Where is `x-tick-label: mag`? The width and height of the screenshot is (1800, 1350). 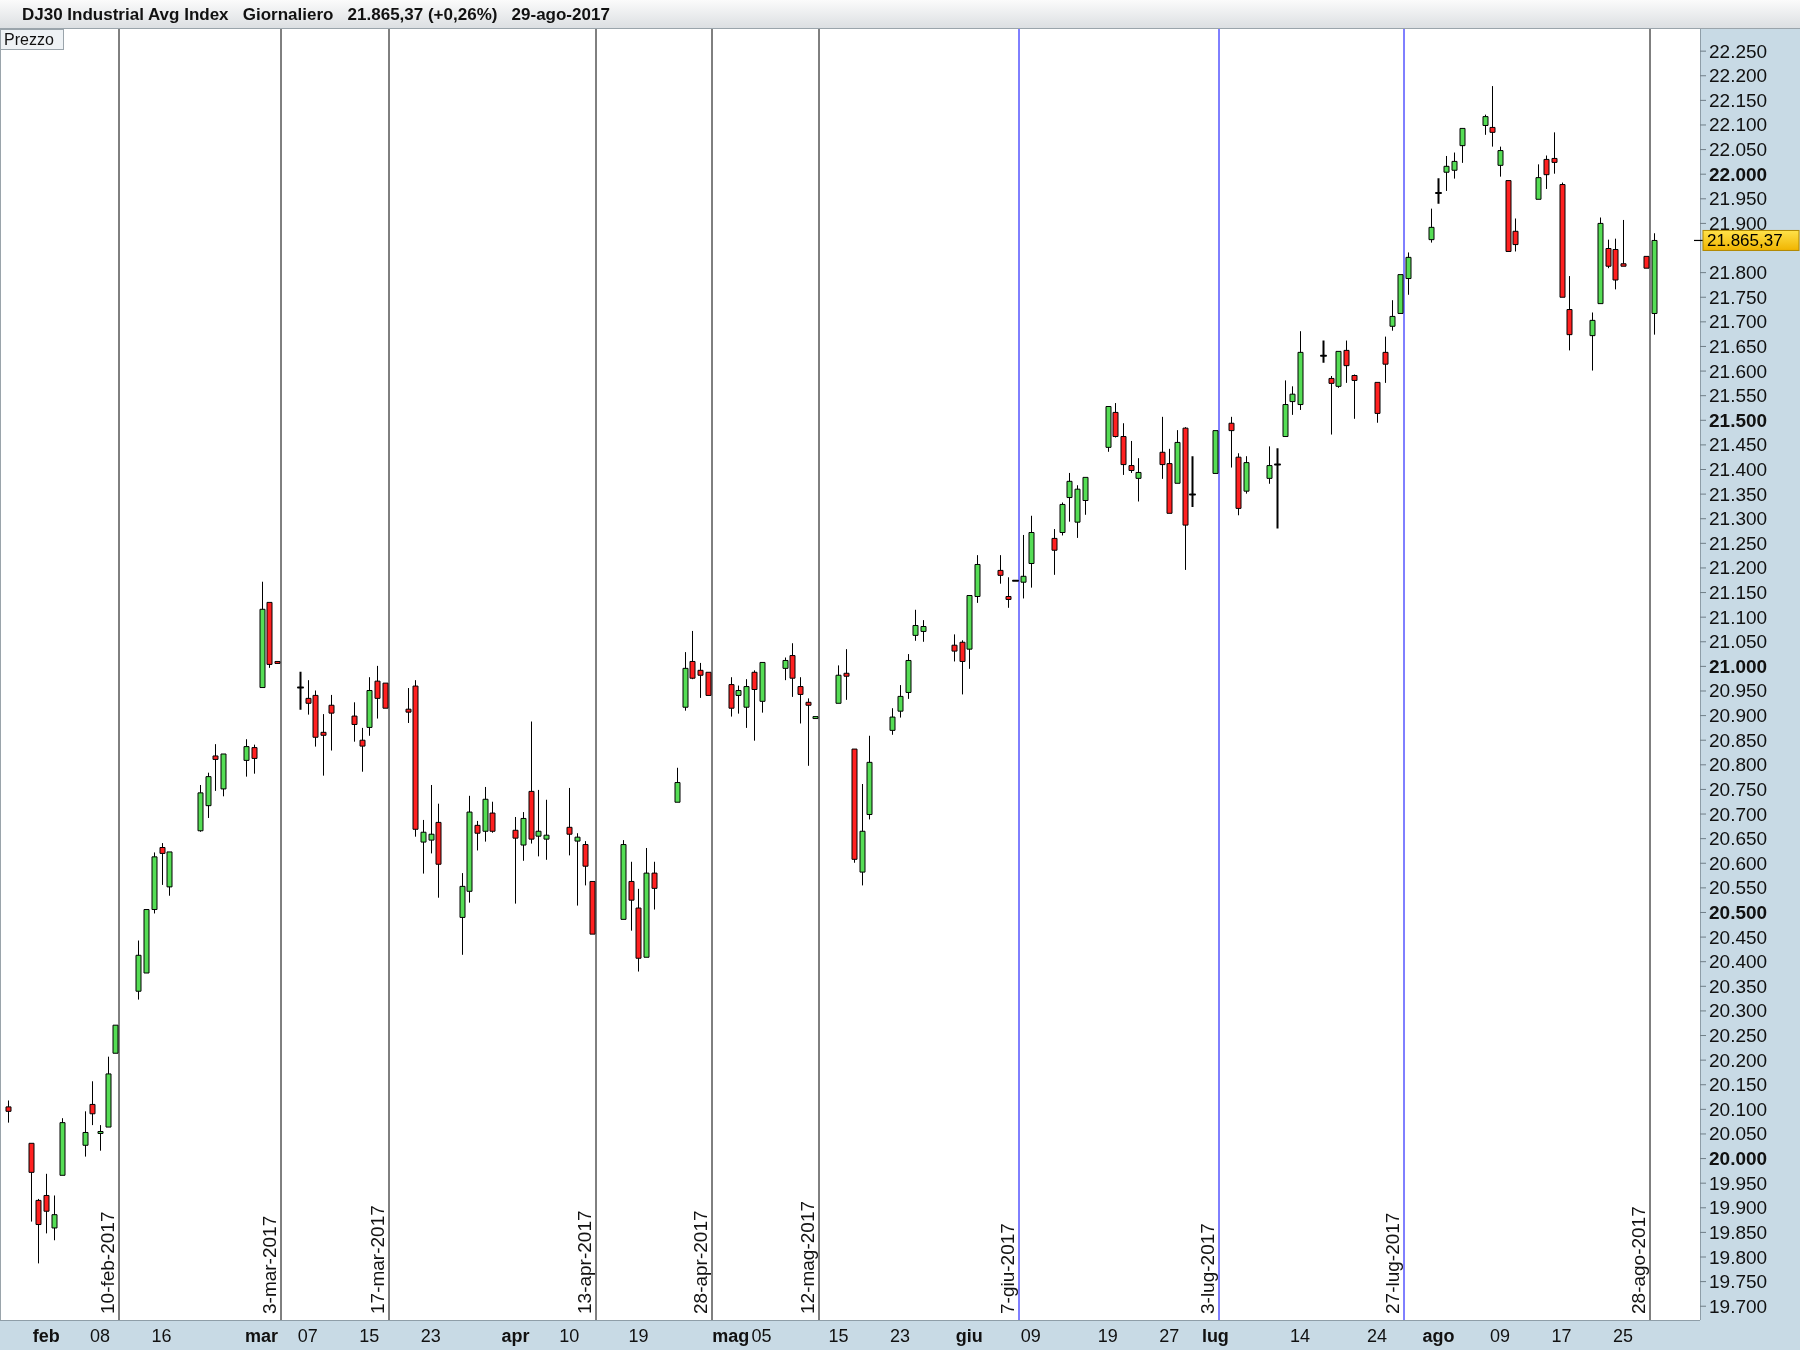 x-tick-label: mag is located at coordinates (731, 1336).